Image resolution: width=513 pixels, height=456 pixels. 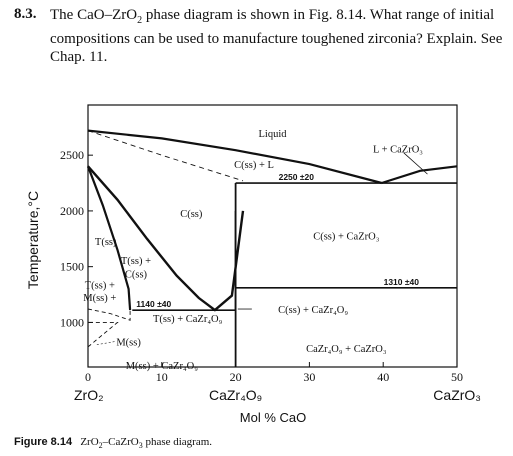 I want to click on liquidus-right-line, so click(x=419, y=175).